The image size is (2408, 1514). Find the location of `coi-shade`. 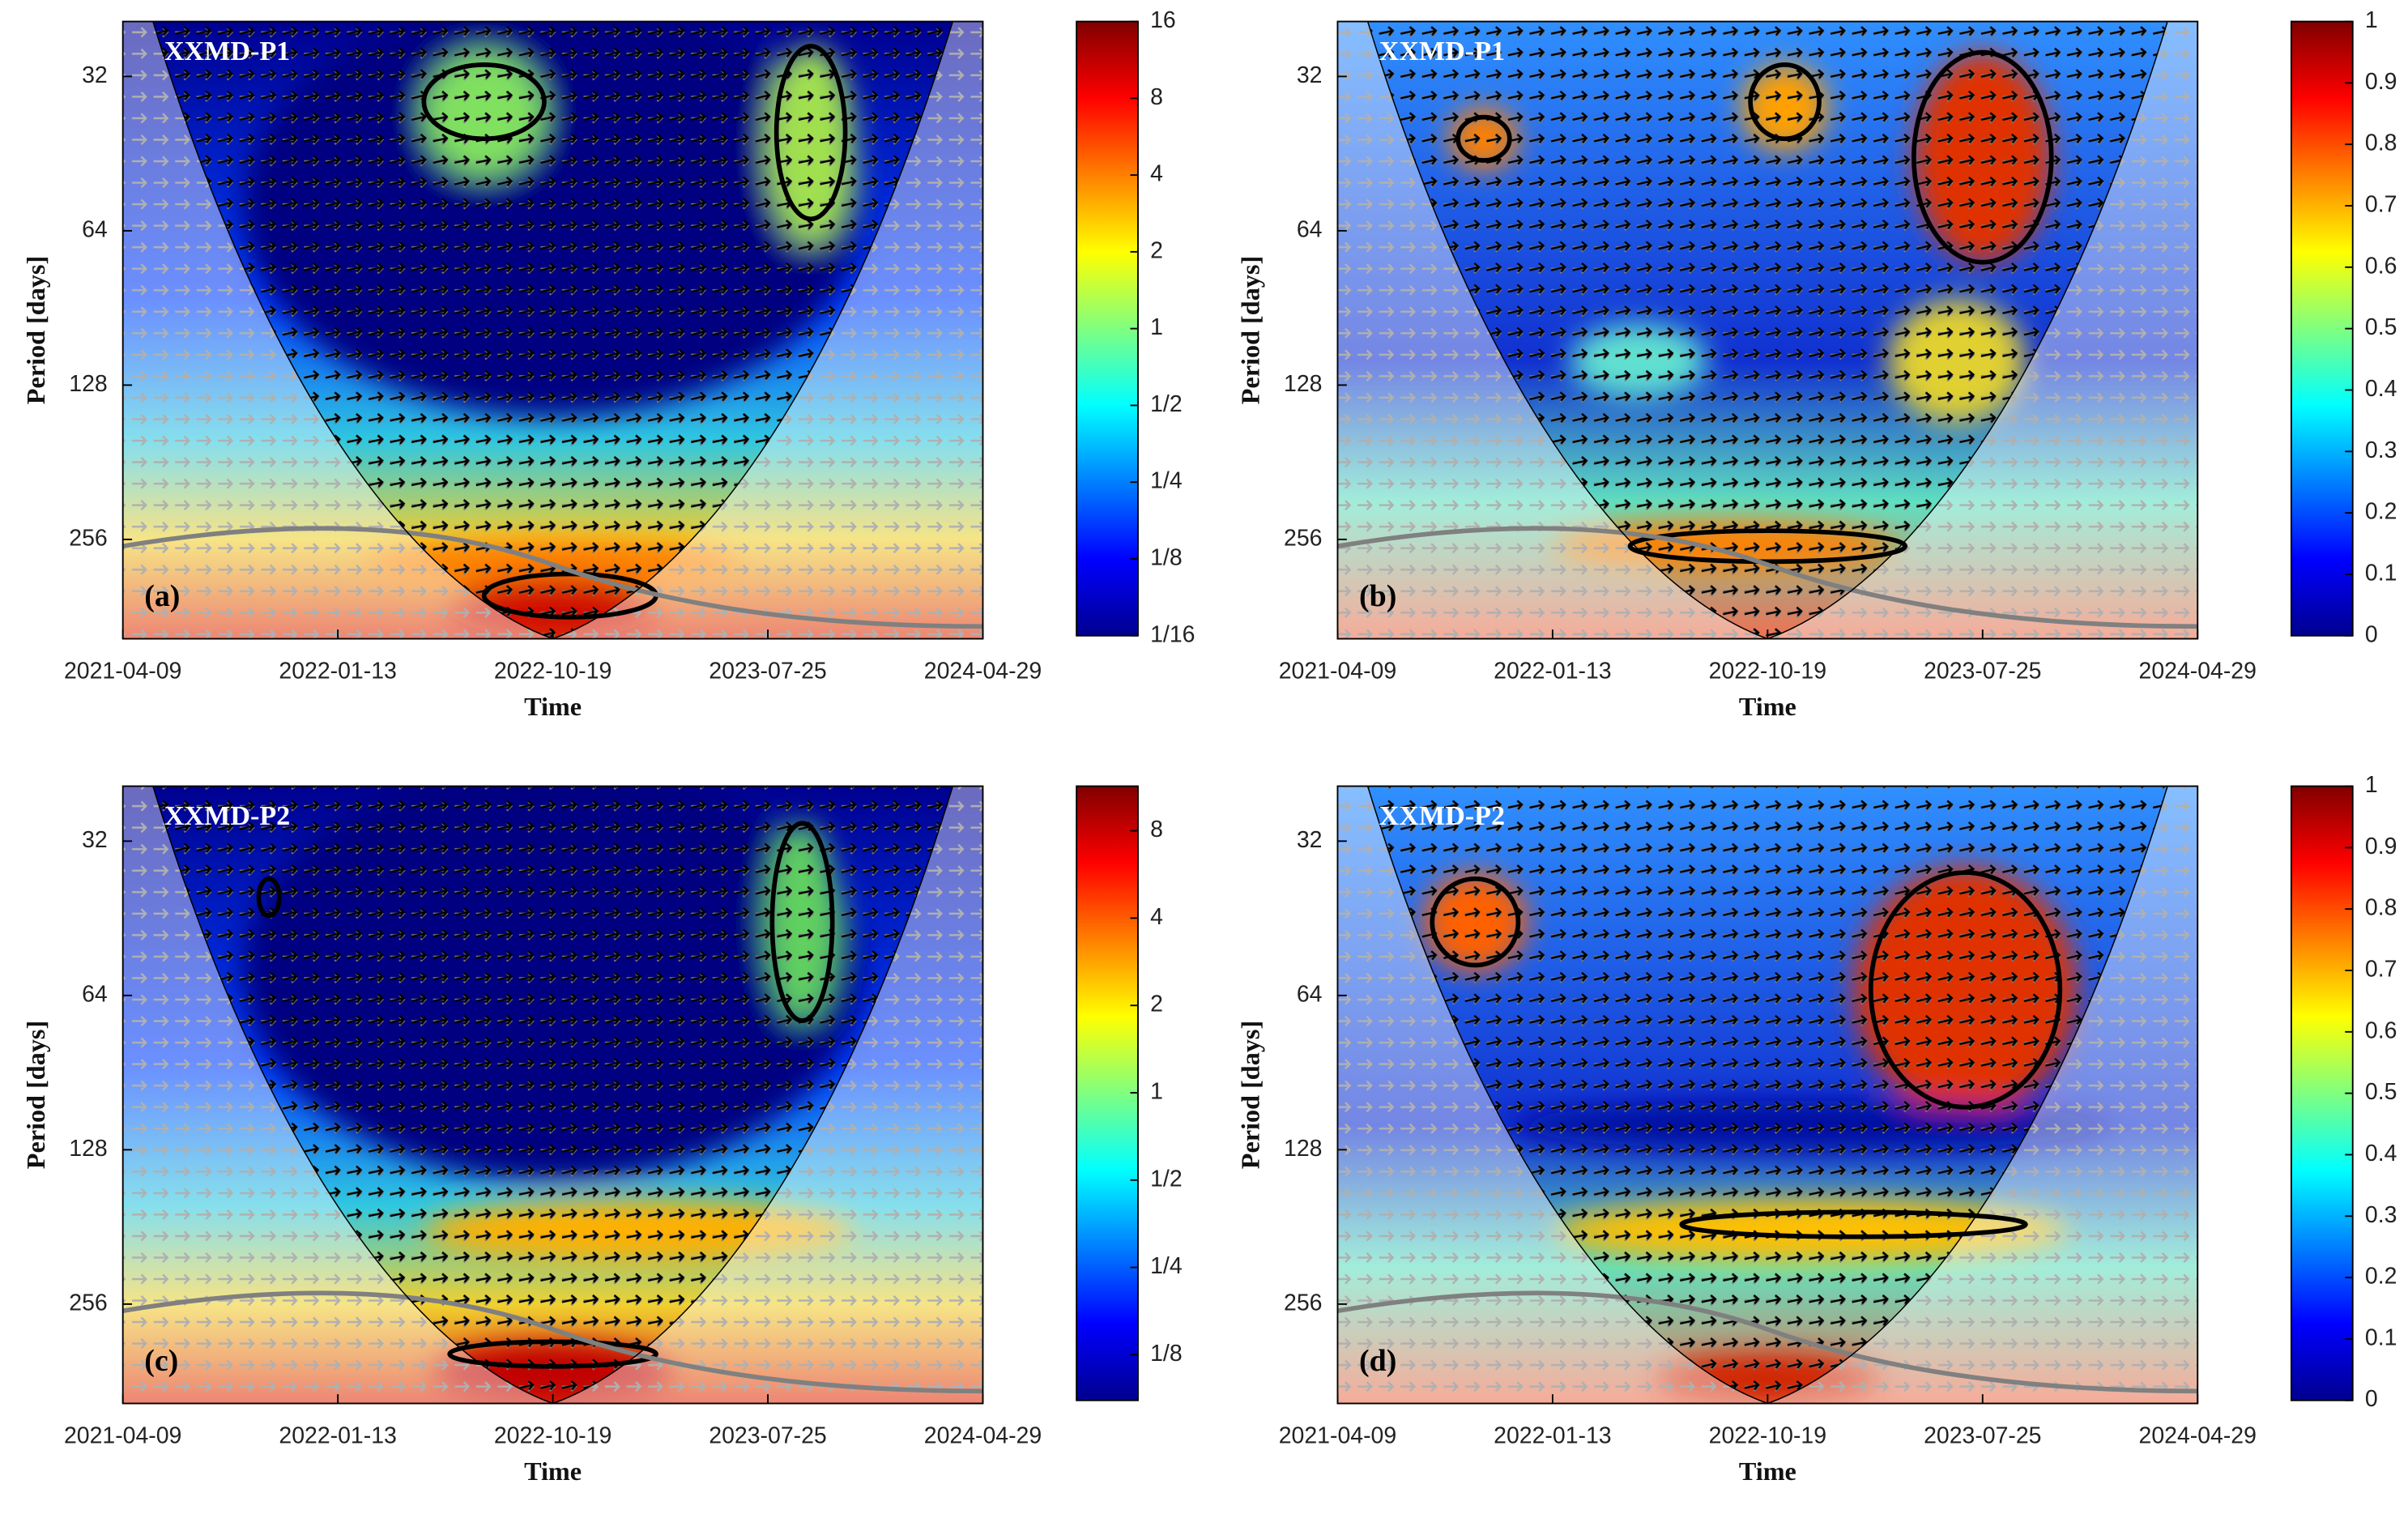

coi-shade is located at coordinates (552, 330).